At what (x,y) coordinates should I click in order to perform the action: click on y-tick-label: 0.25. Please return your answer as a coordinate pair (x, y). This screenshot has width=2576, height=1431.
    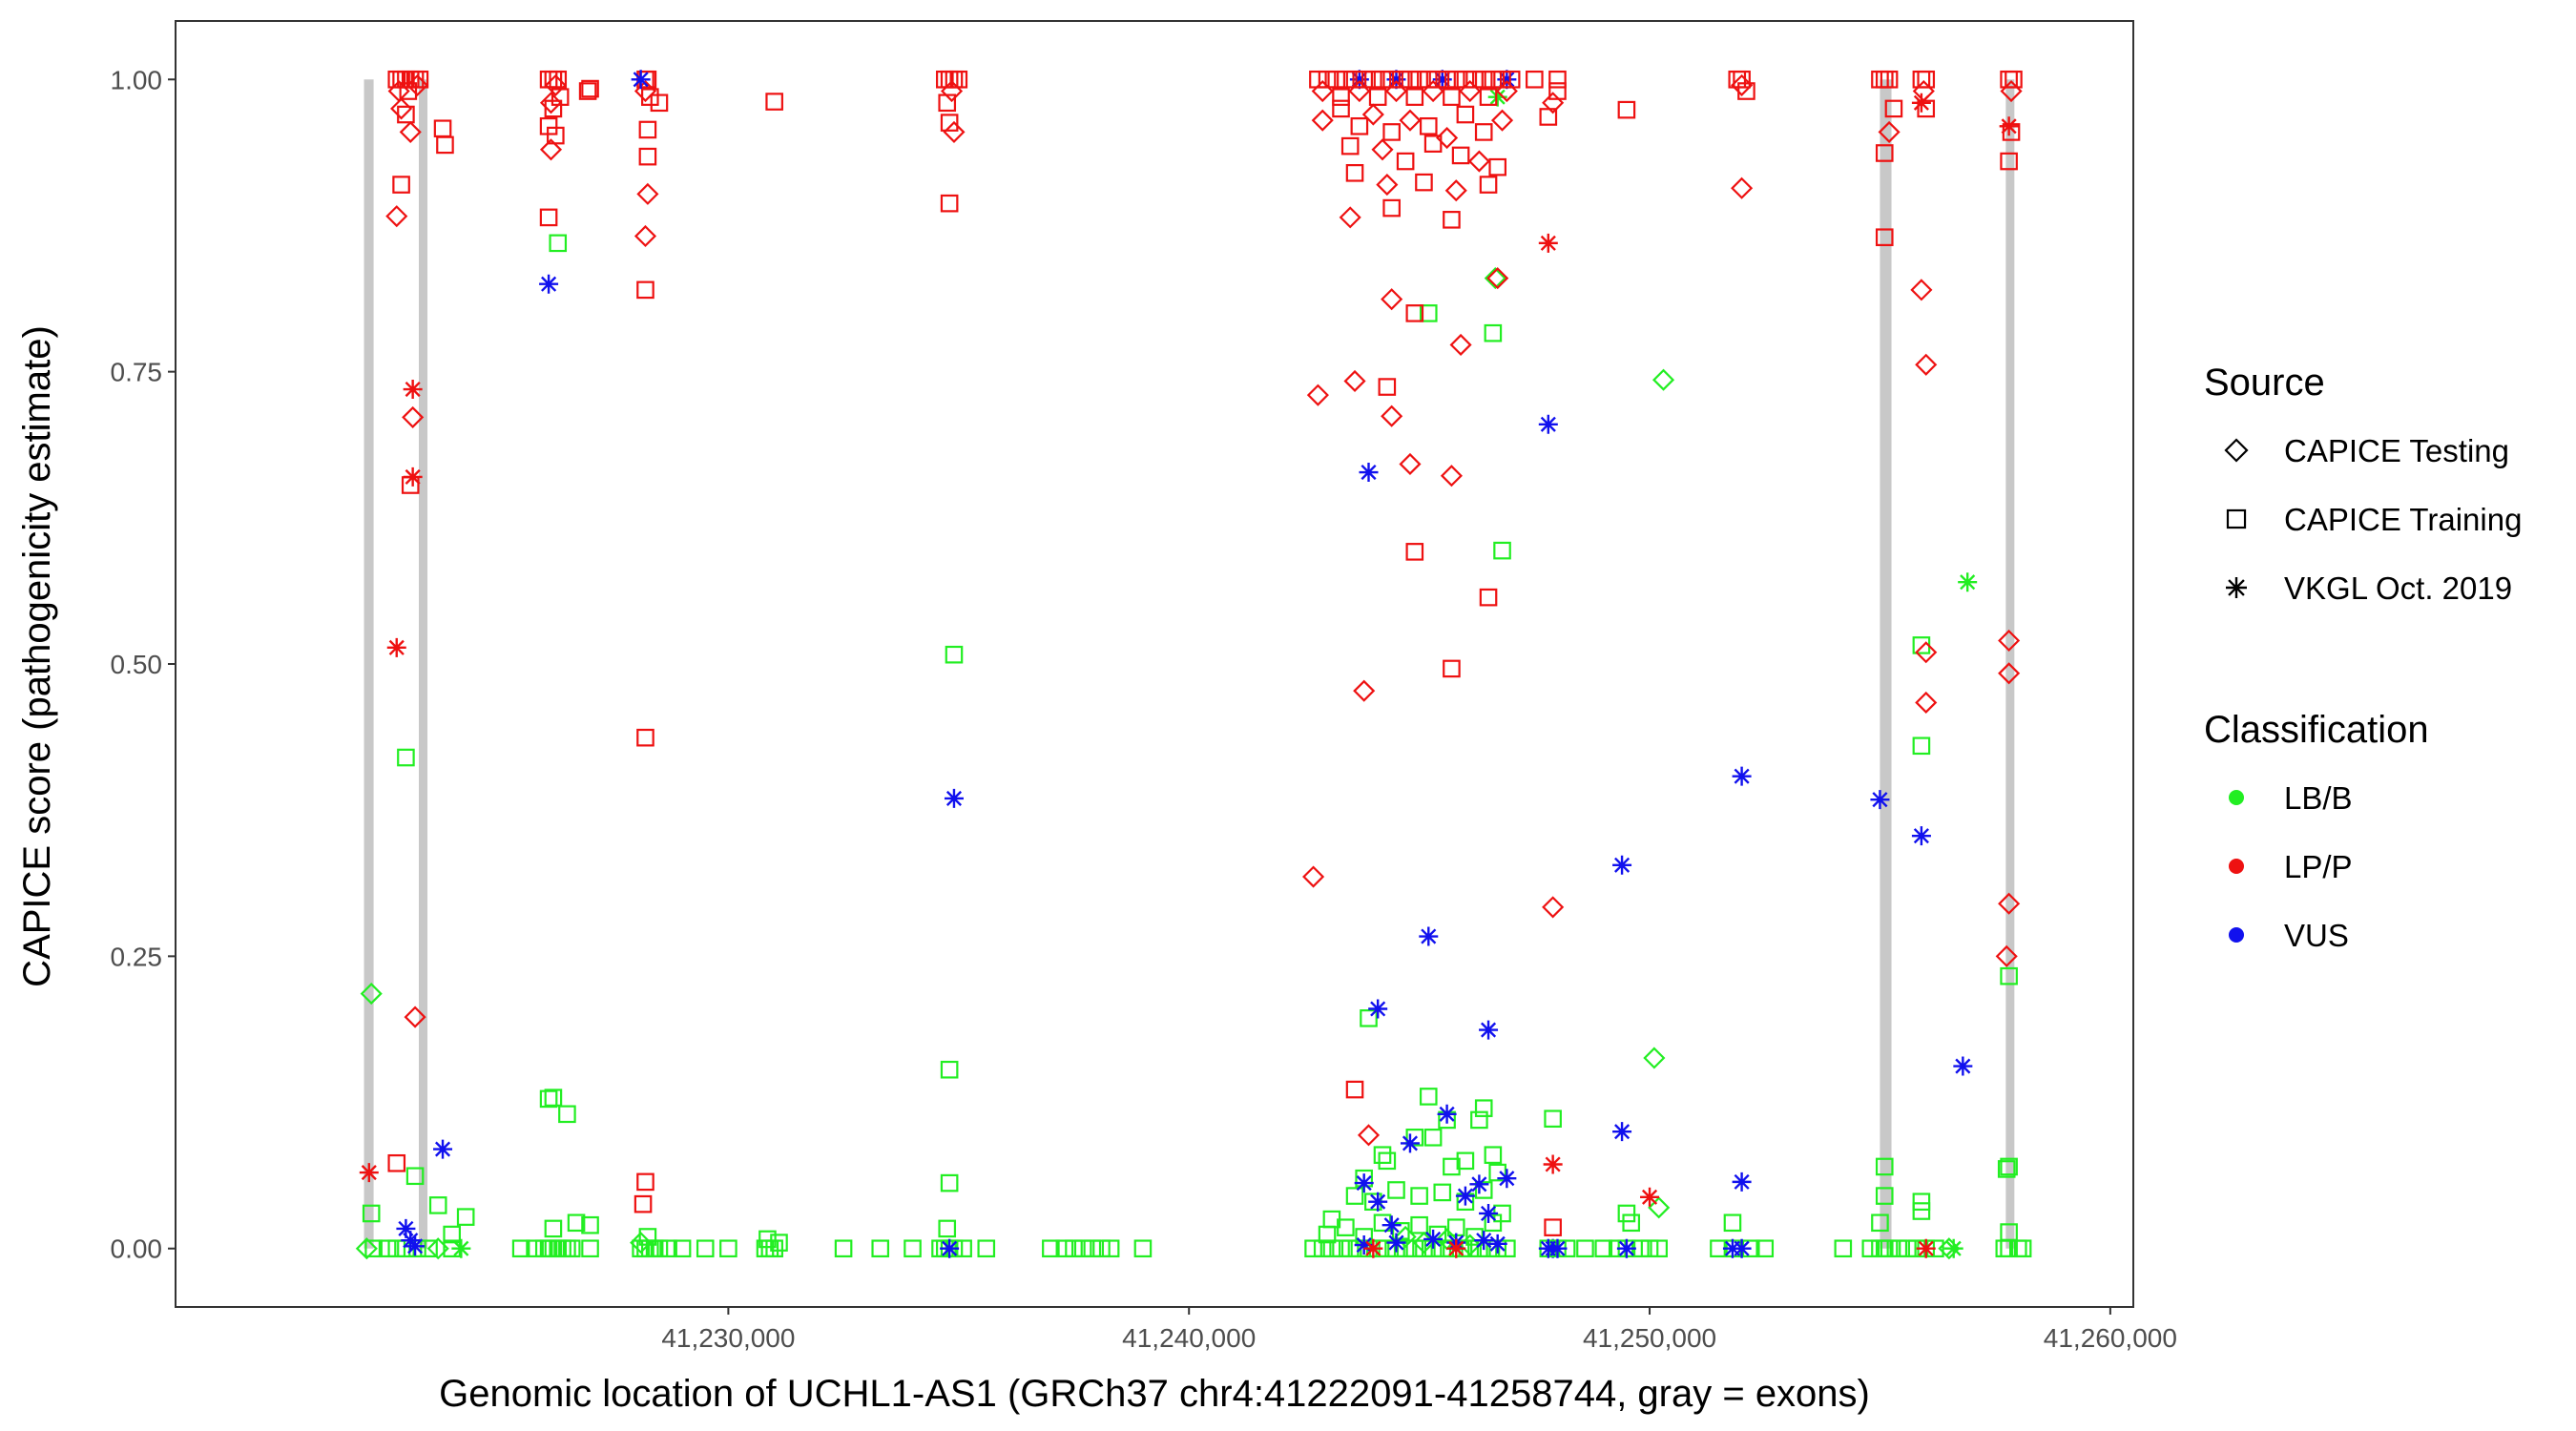
    Looking at the image, I should click on (137, 956).